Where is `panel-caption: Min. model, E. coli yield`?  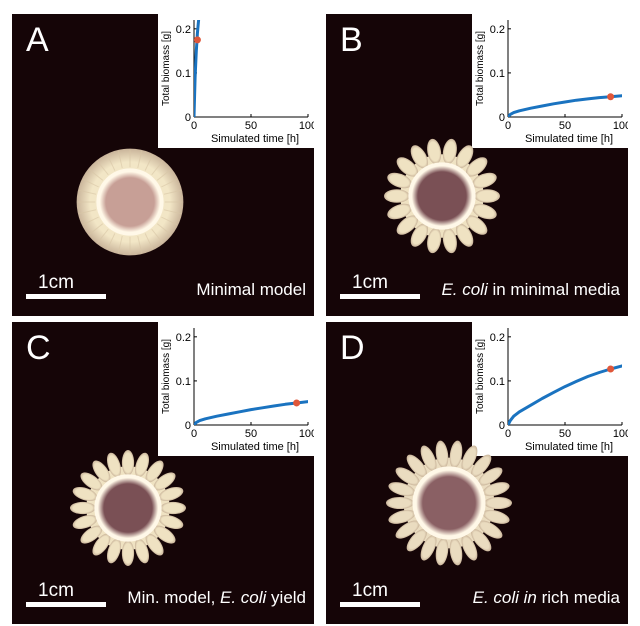 panel-caption: Min. model, E. coli yield is located at coordinates (216, 597).